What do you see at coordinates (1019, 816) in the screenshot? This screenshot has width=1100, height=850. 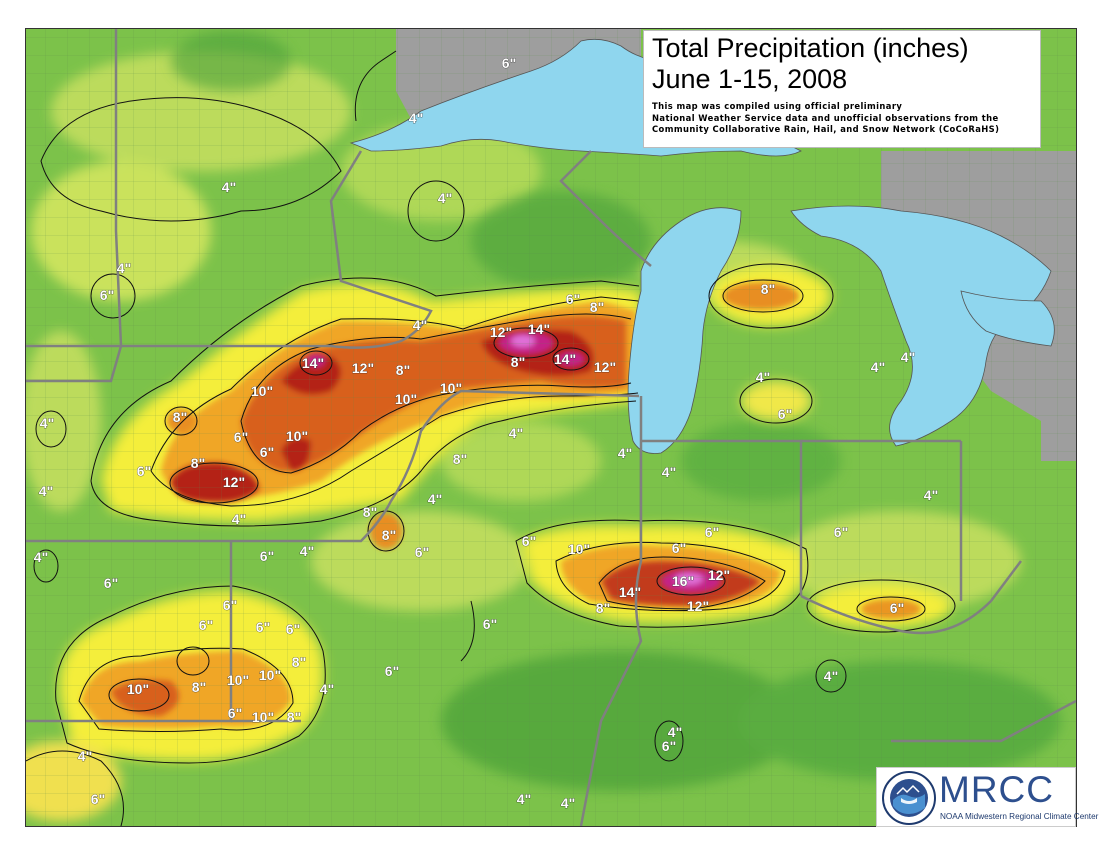 I see `logo-subtitle: NOAA Midwestern Regional Climate Center` at bounding box center [1019, 816].